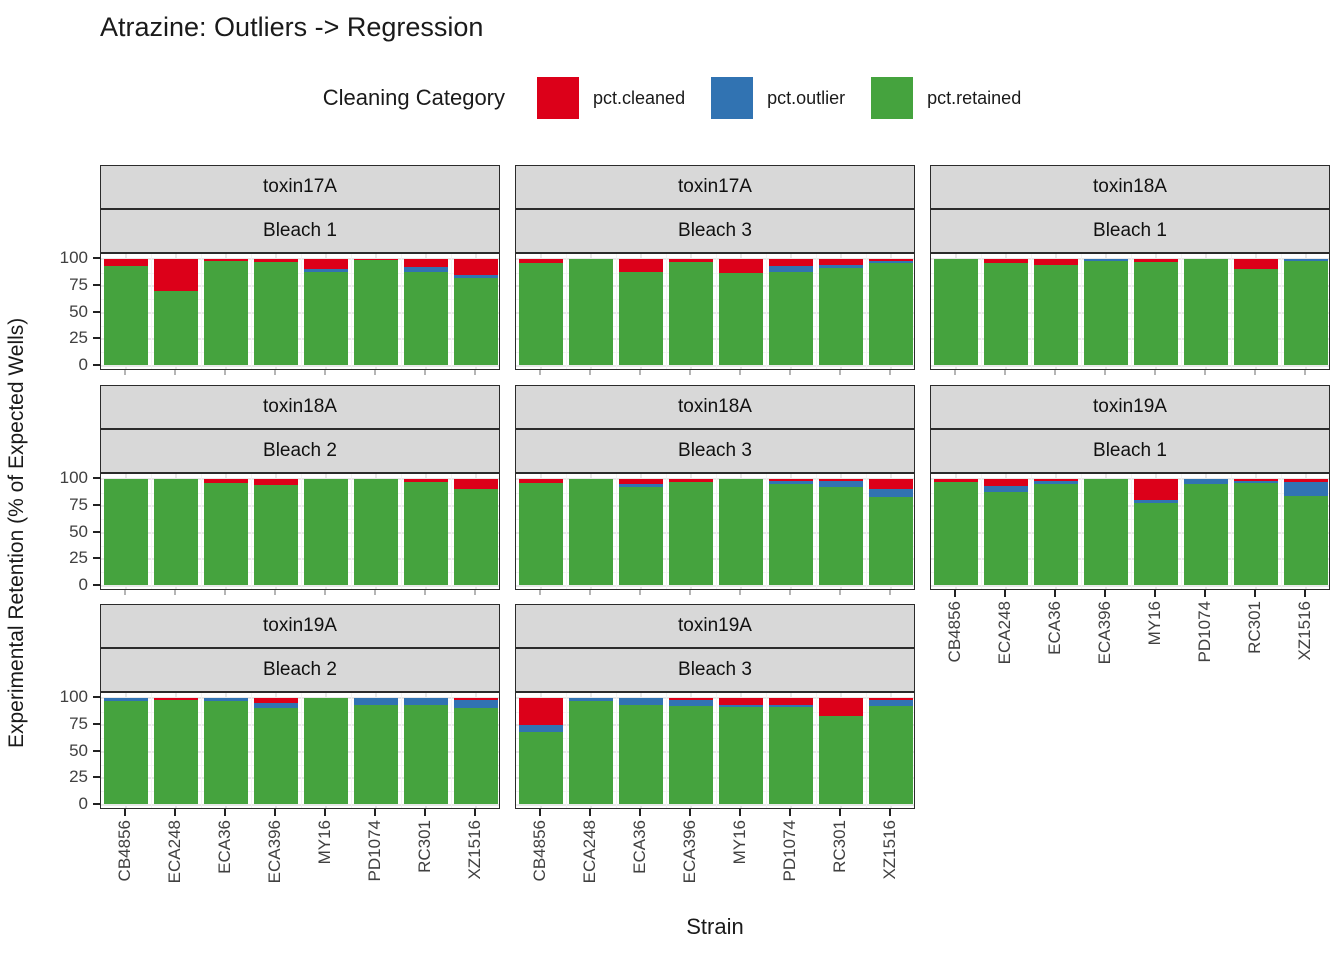 The image size is (1344, 960). Describe the element at coordinates (225, 870) in the screenshot. I see `x-tick-label: ECA36` at that location.